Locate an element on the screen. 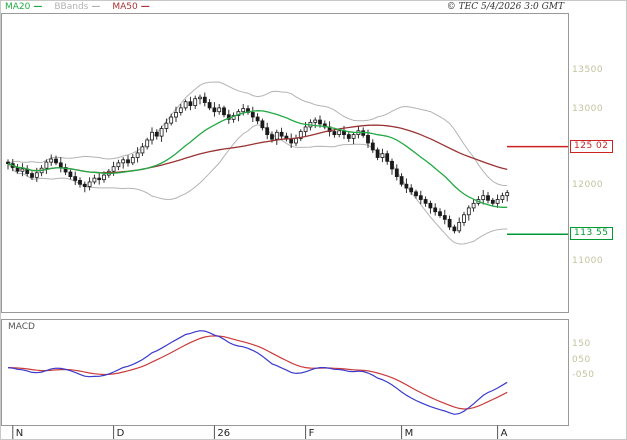 The height and width of the screenshot is (440, 627). legend-item: MA50— is located at coordinates (130, 7).